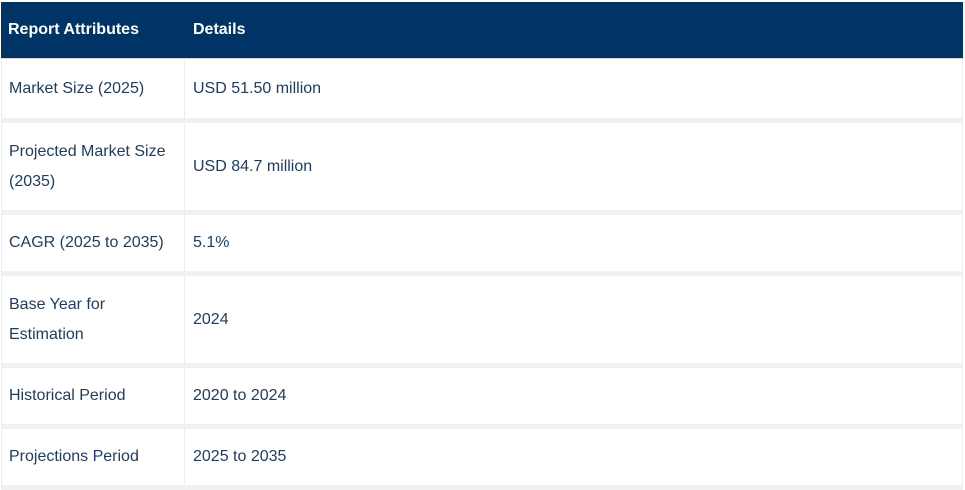  I want to click on detail-cell: USD 51.50 million, so click(574, 91).